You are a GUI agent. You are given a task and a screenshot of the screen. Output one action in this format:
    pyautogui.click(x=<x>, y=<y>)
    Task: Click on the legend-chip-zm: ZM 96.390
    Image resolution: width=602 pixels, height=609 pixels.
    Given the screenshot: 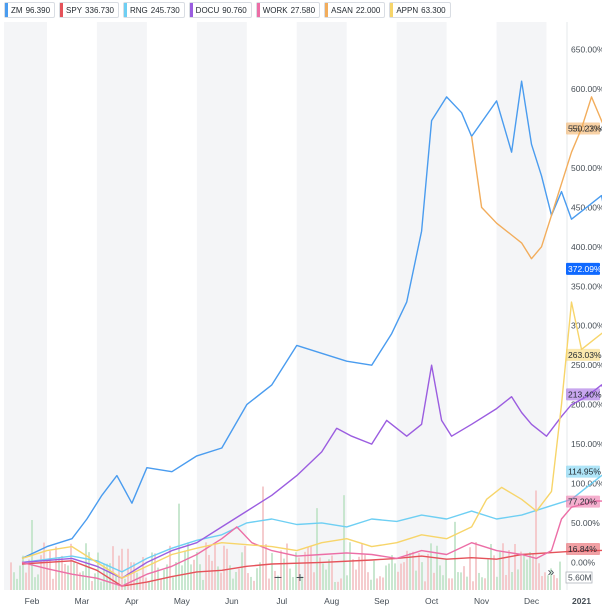 What is the action you would take?
    pyautogui.click(x=30, y=10)
    